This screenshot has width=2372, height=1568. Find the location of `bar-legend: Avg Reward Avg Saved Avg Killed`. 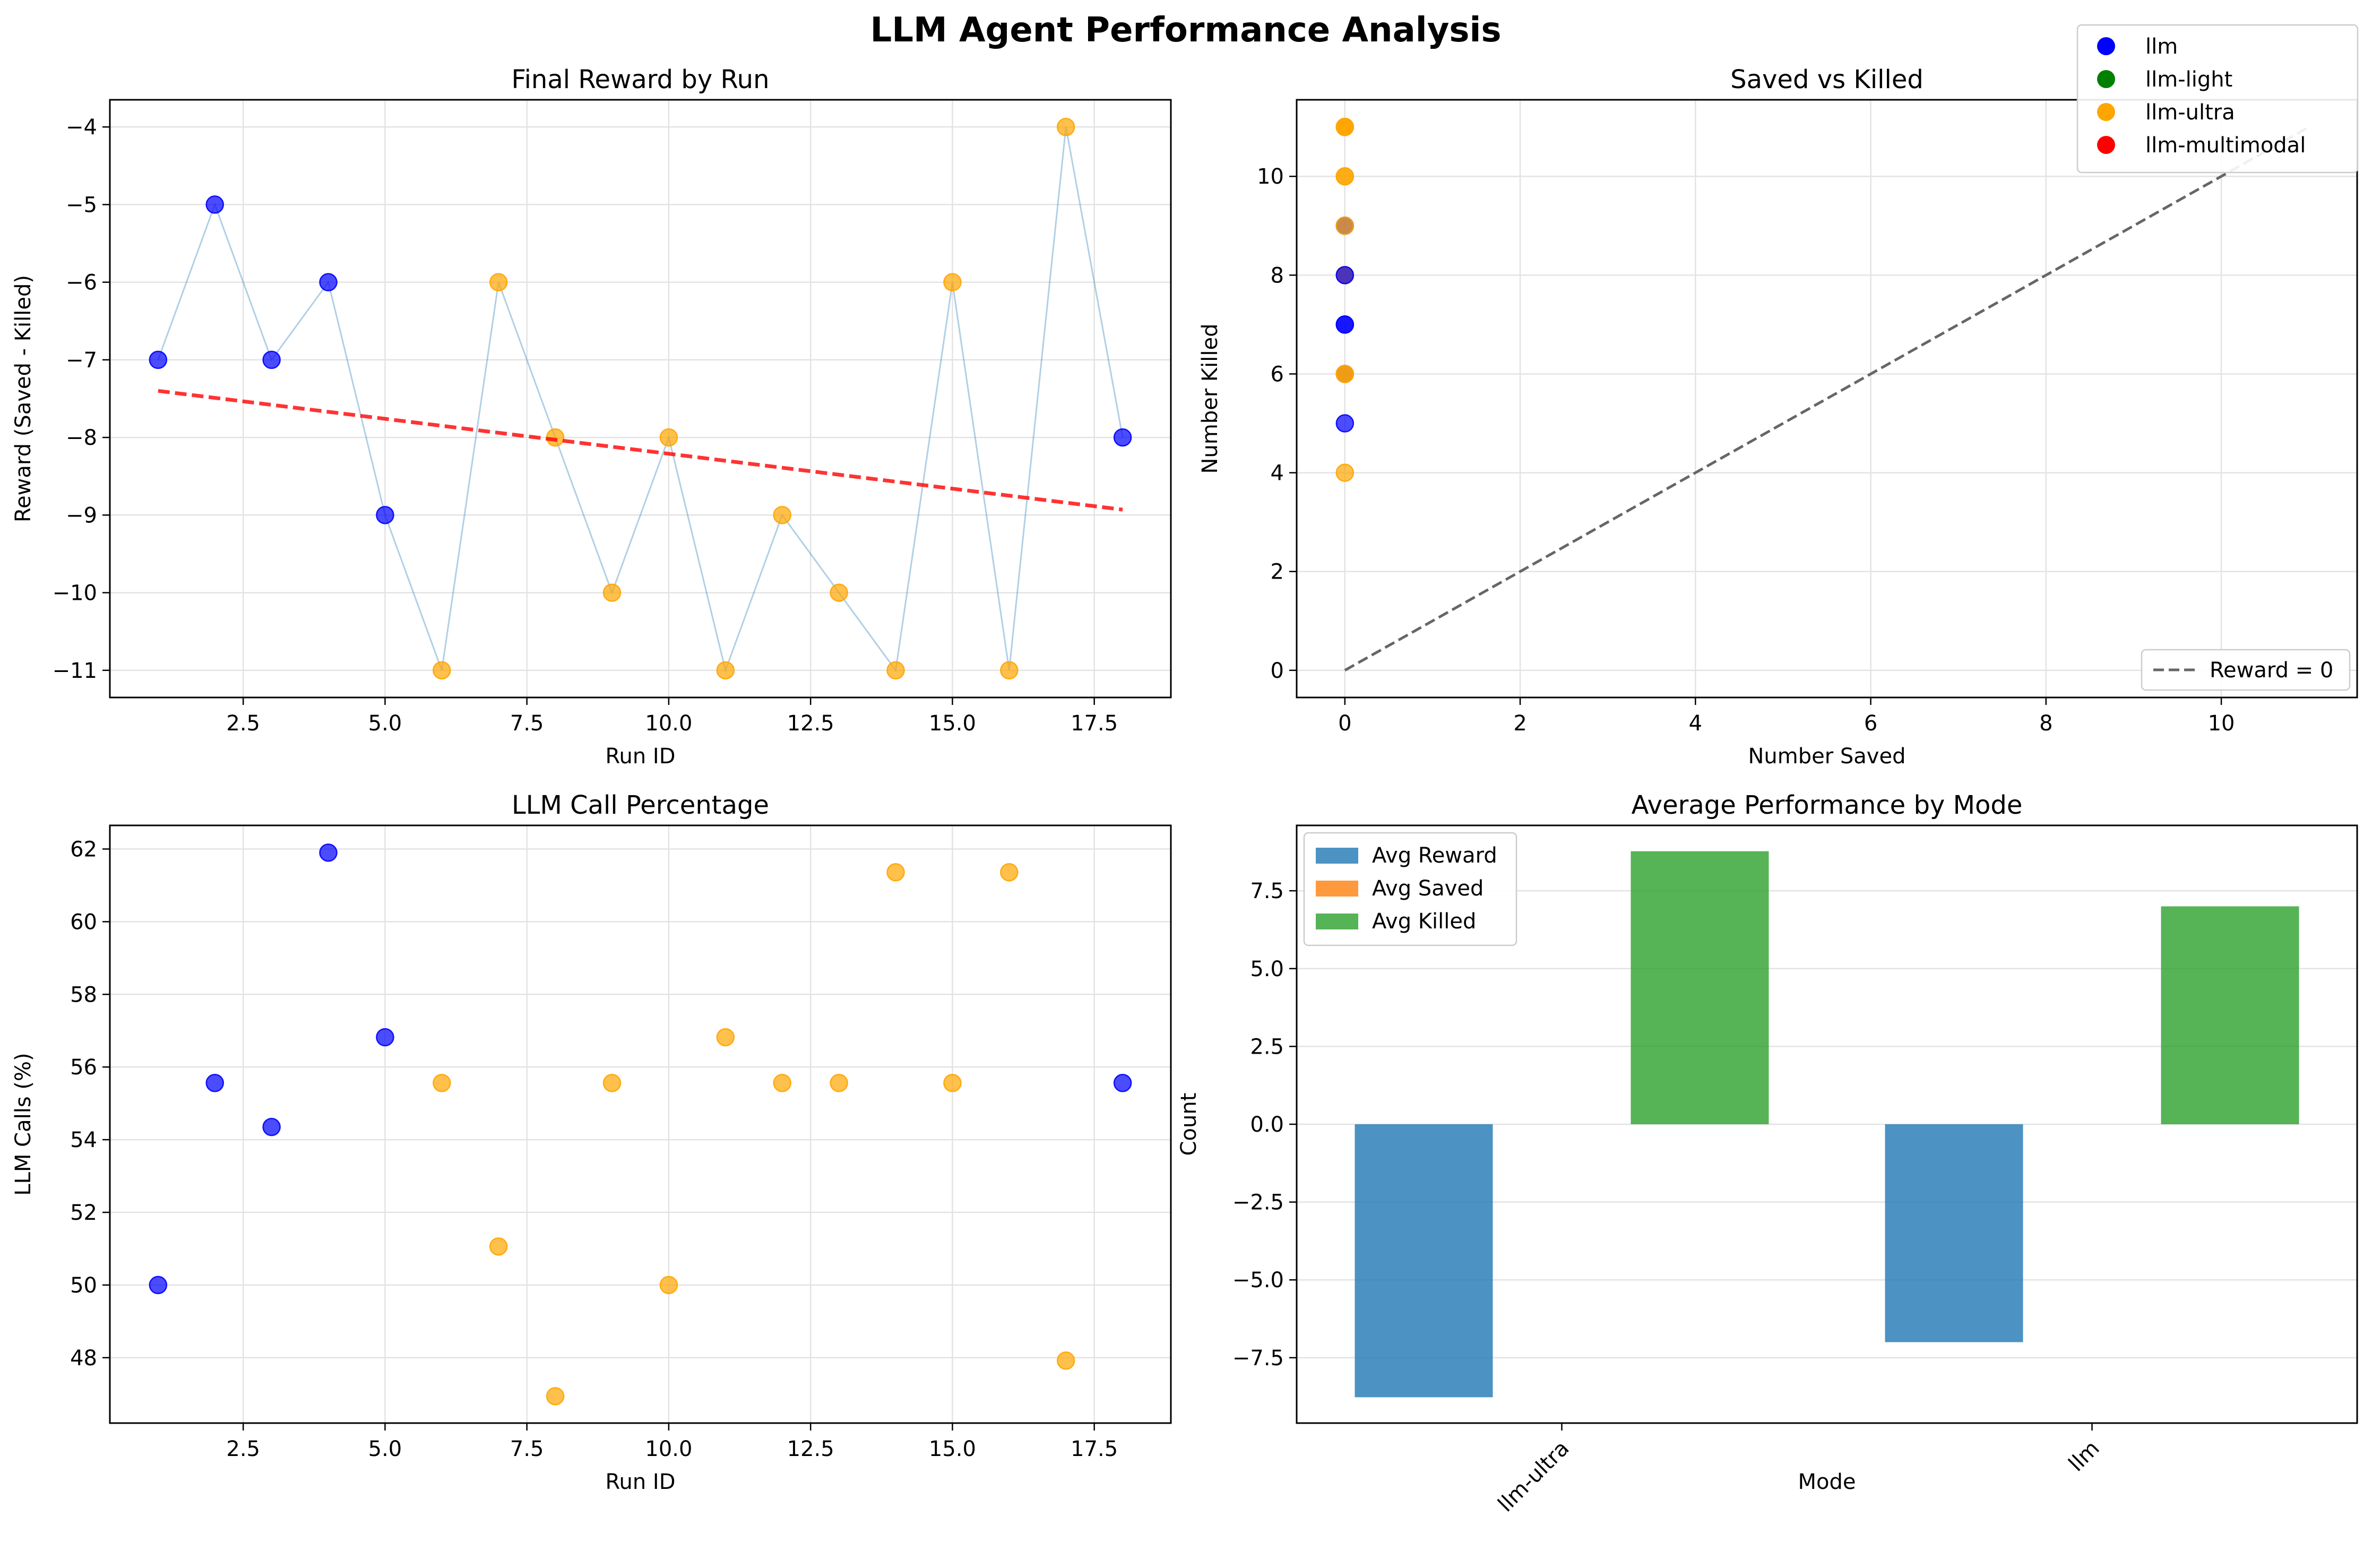

bar-legend: Avg Reward Avg Saved Avg Killed is located at coordinates (1410, 889).